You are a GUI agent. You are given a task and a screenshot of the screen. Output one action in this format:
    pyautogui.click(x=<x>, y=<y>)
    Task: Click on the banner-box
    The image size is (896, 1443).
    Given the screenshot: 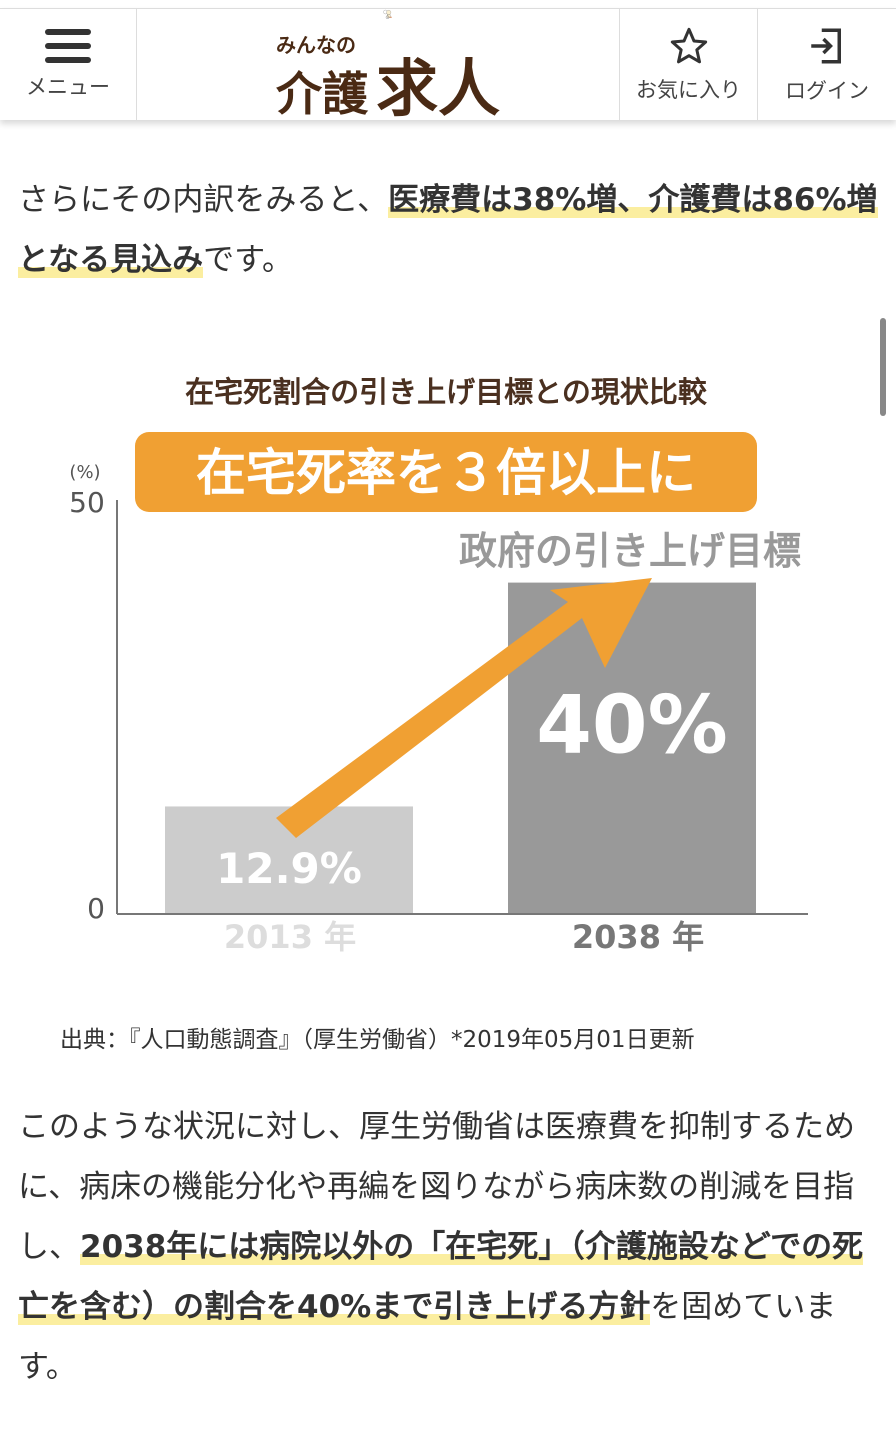 What is the action you would take?
    pyautogui.click(x=446, y=472)
    